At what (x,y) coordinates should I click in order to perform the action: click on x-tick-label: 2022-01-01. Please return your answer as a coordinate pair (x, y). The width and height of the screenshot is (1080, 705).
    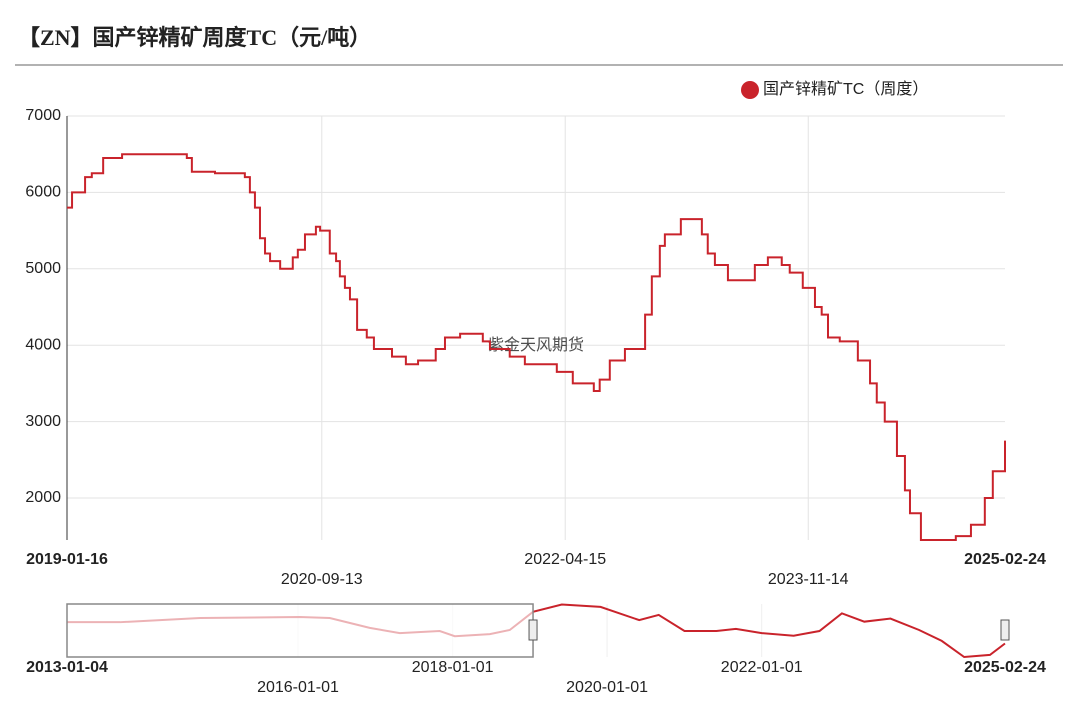
    Looking at the image, I should click on (762, 667).